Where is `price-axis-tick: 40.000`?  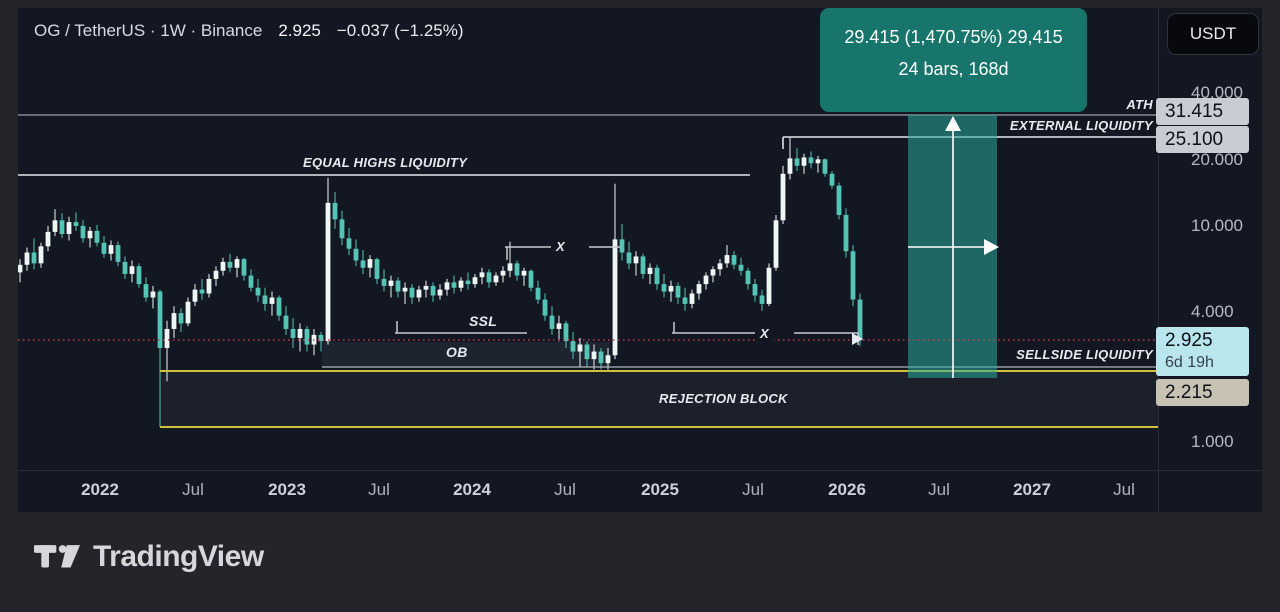
price-axis-tick: 40.000 is located at coordinates (1217, 92).